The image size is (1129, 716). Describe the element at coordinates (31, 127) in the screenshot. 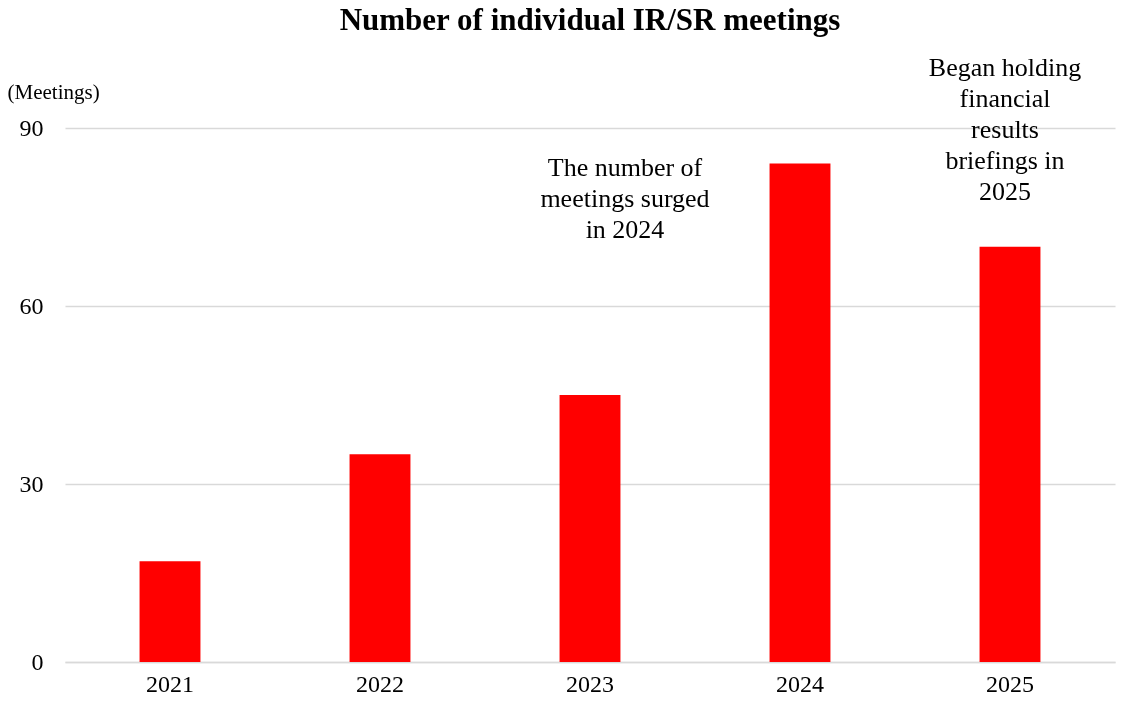

I see `y-tick-label: 90` at that location.